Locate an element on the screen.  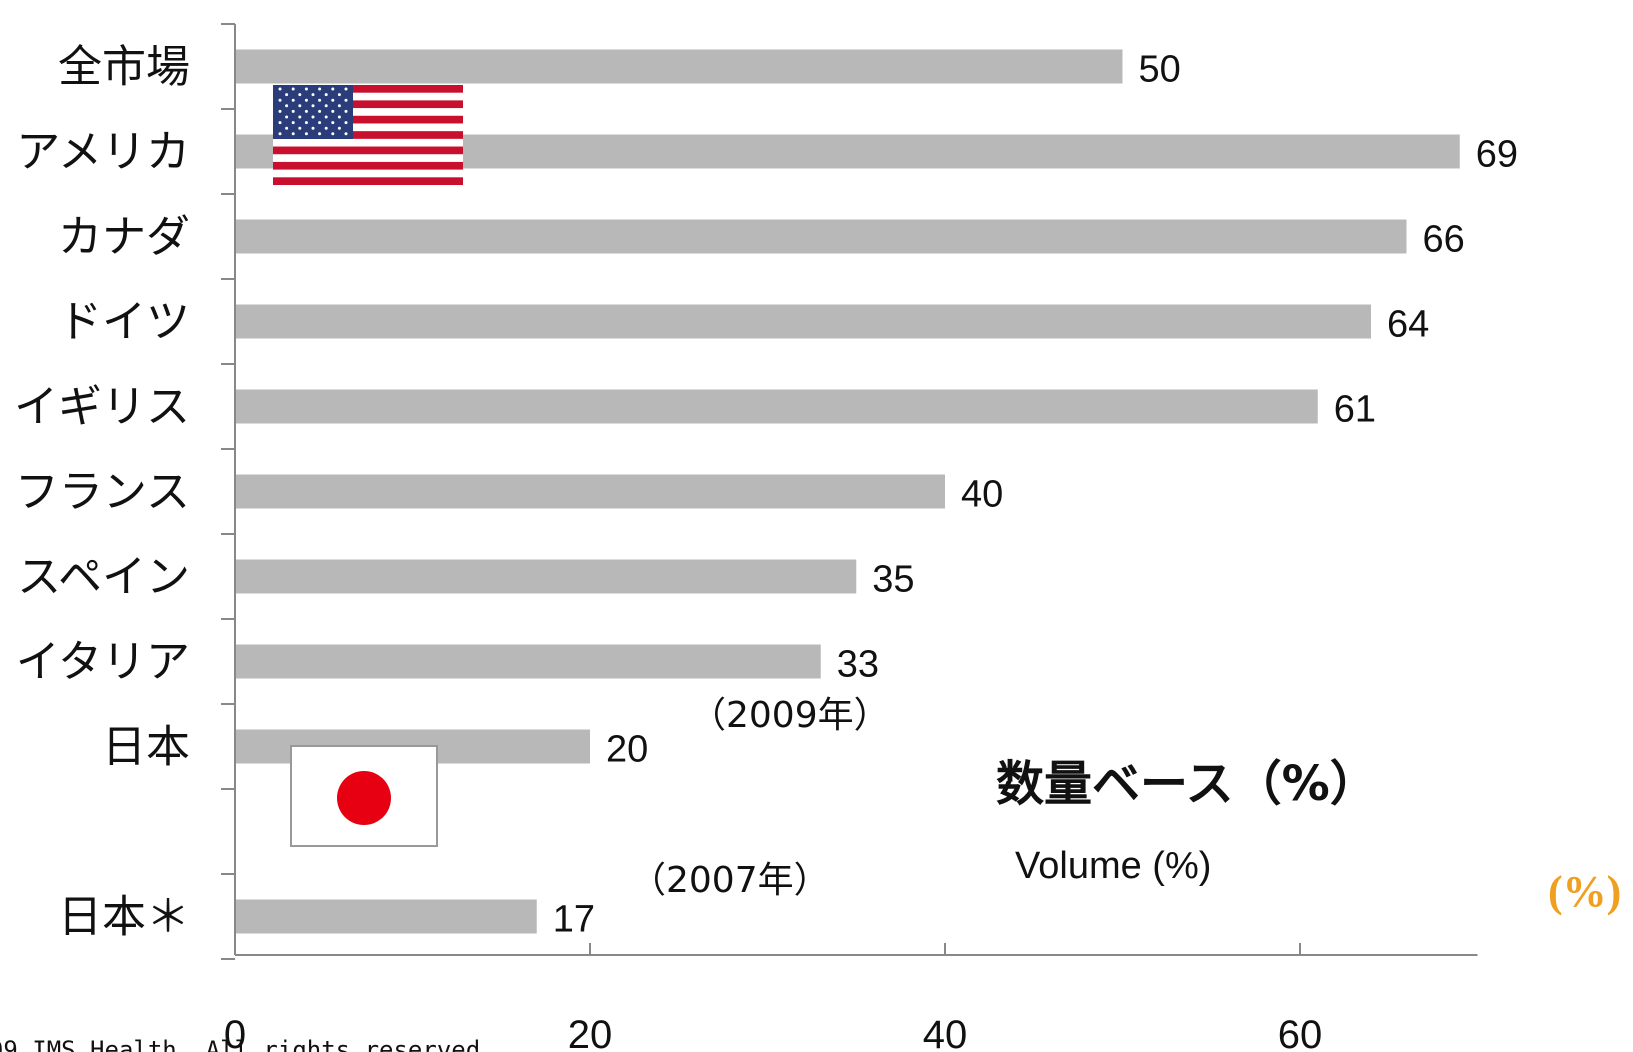
x-tick-label: 60 is located at coordinates (1300, 1032).